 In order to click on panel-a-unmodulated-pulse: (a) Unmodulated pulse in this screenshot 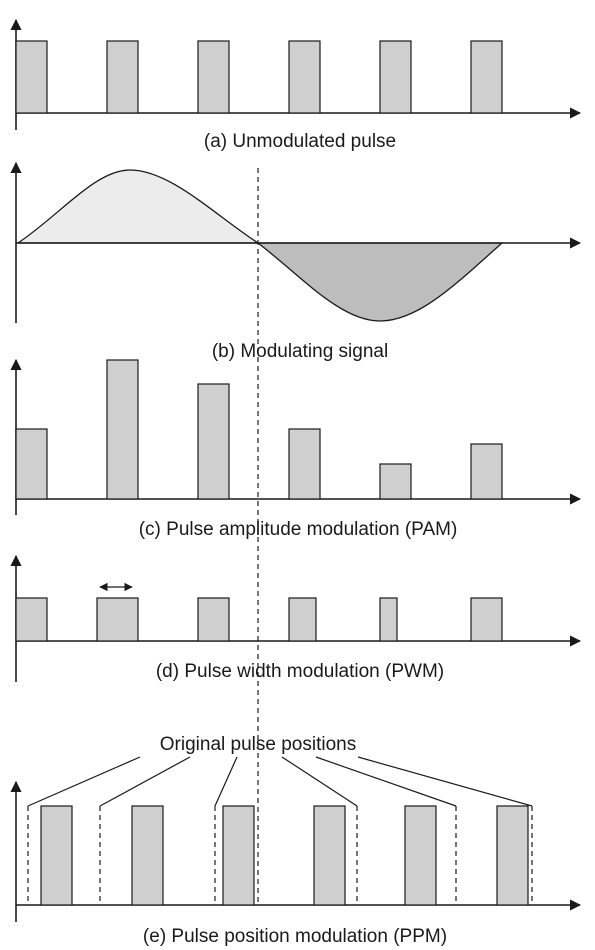, I will do `click(296, 85)`.